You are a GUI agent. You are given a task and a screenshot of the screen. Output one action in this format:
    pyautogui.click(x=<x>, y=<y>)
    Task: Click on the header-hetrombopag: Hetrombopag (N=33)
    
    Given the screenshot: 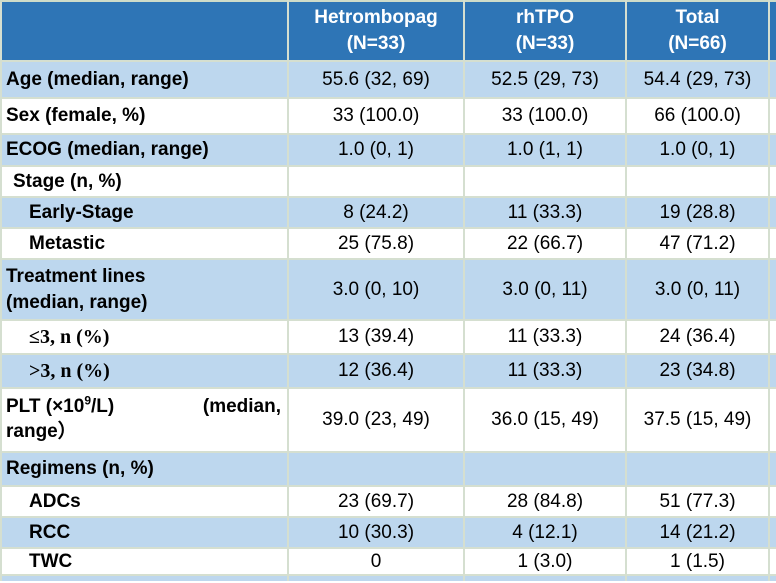 What is the action you would take?
    pyautogui.click(x=376, y=31)
    